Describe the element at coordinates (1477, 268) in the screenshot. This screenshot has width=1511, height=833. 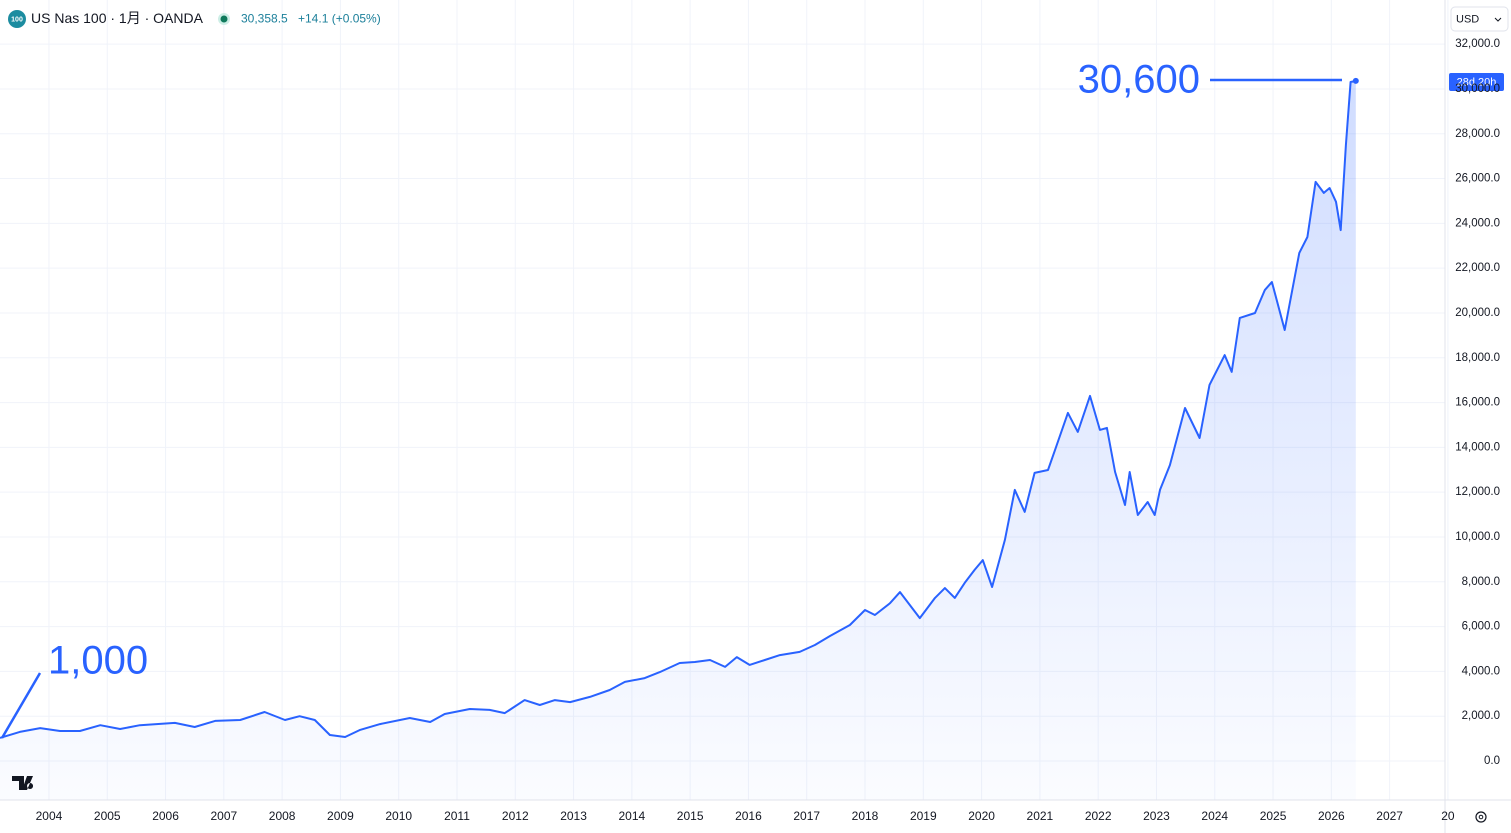
I see `y-tick-label: 22,000.0` at that location.